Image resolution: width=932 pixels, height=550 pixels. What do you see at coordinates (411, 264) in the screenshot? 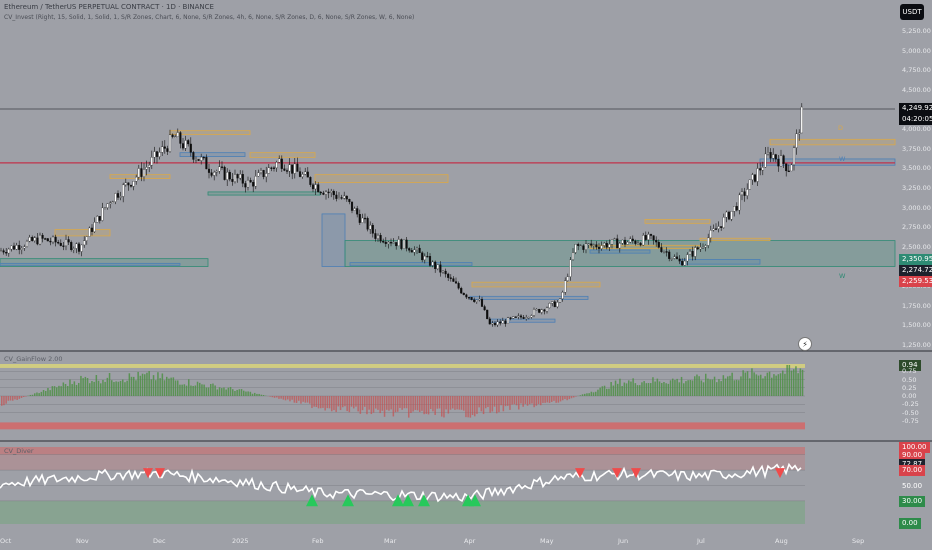
I see `sr-zone-support` at bounding box center [411, 264].